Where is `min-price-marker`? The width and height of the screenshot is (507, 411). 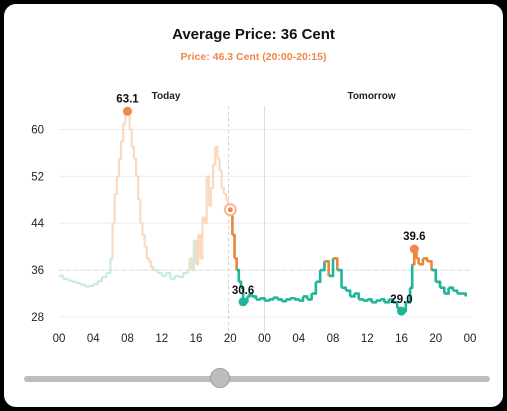 min-price-marker is located at coordinates (243, 302).